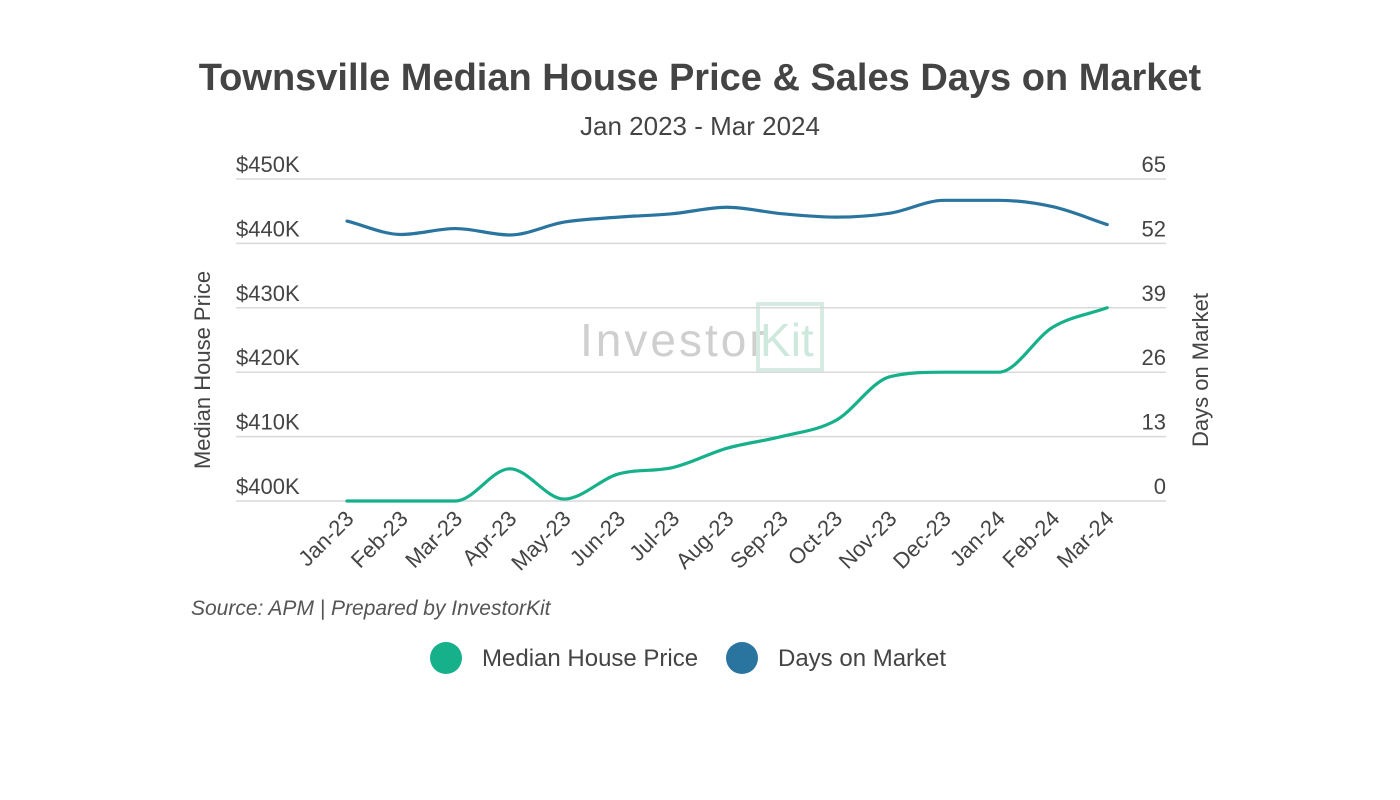 The width and height of the screenshot is (1400, 800). I want to click on watermark-box, so click(790, 337).